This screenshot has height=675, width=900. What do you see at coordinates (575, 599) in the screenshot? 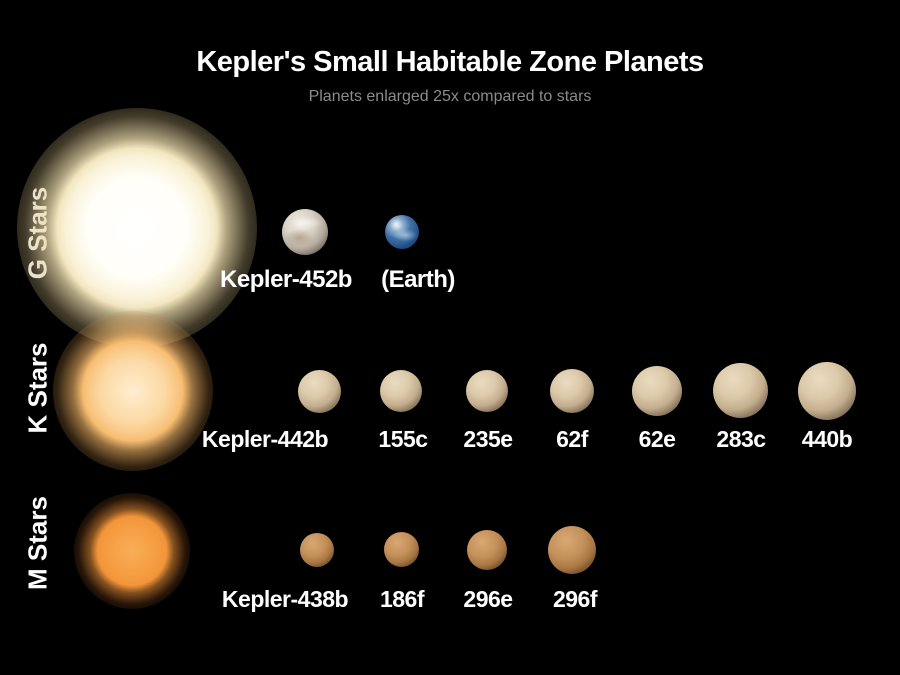
I see `planet-label-296f: 296f` at bounding box center [575, 599].